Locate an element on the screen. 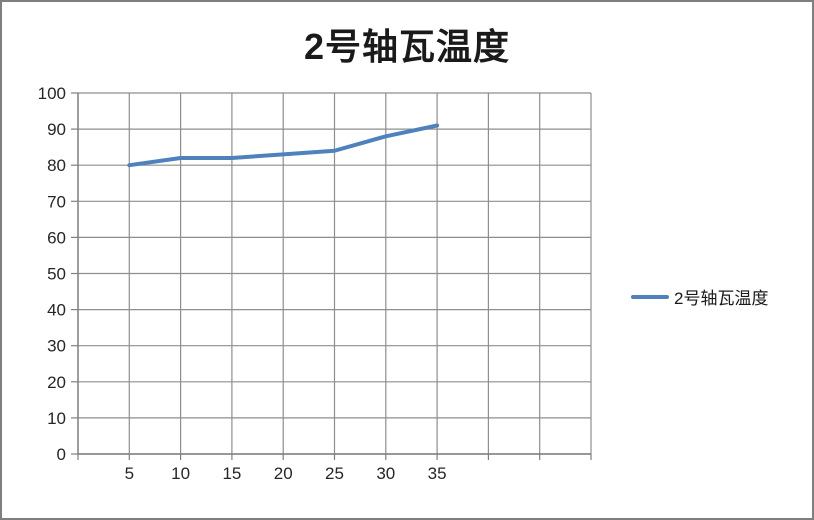 The image size is (814, 520). y-axis-label: 0 is located at coordinates (61, 454).